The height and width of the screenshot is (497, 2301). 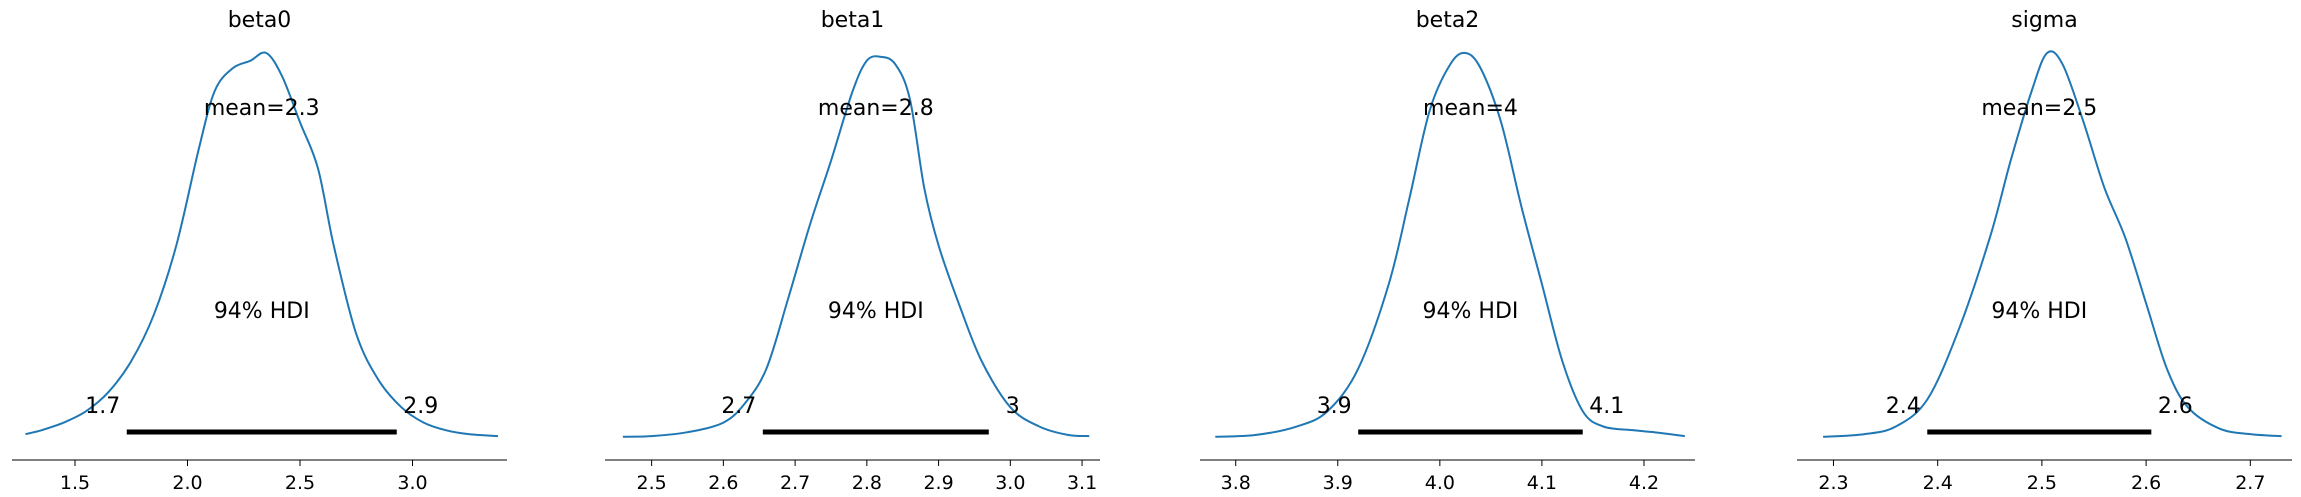 What do you see at coordinates (1470, 108) in the screenshot?
I see `mean-label: mean=4` at bounding box center [1470, 108].